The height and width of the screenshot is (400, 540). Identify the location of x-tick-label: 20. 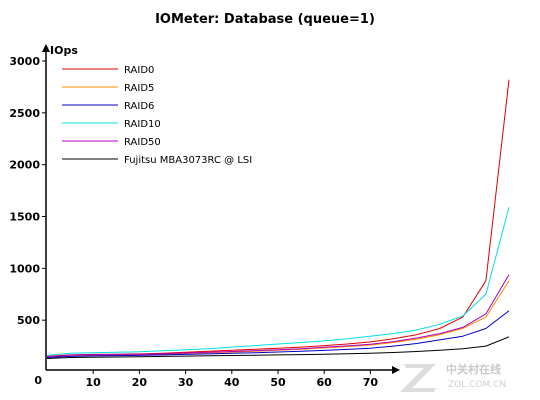
(140, 382).